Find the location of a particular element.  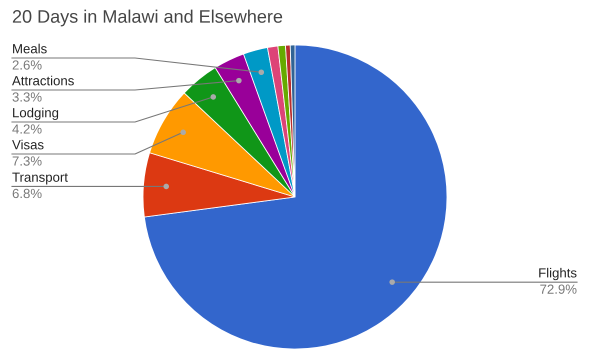

data-label: 3.3% is located at coordinates (27, 97).